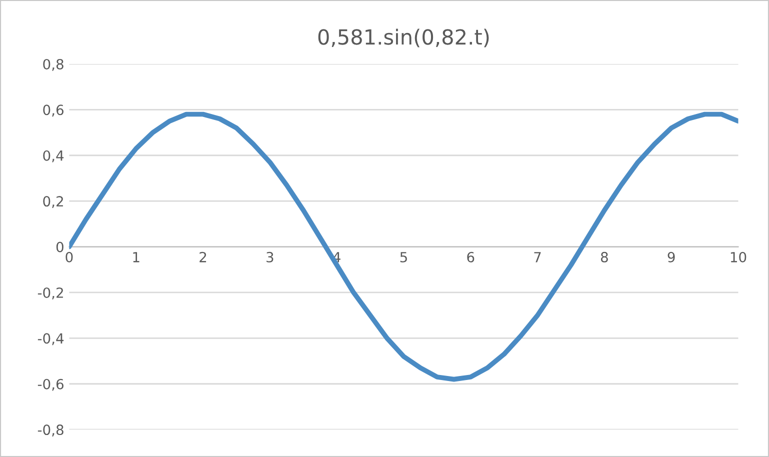 The image size is (769, 457). What do you see at coordinates (671, 257) in the screenshot?
I see `x-tick-label: 9` at bounding box center [671, 257].